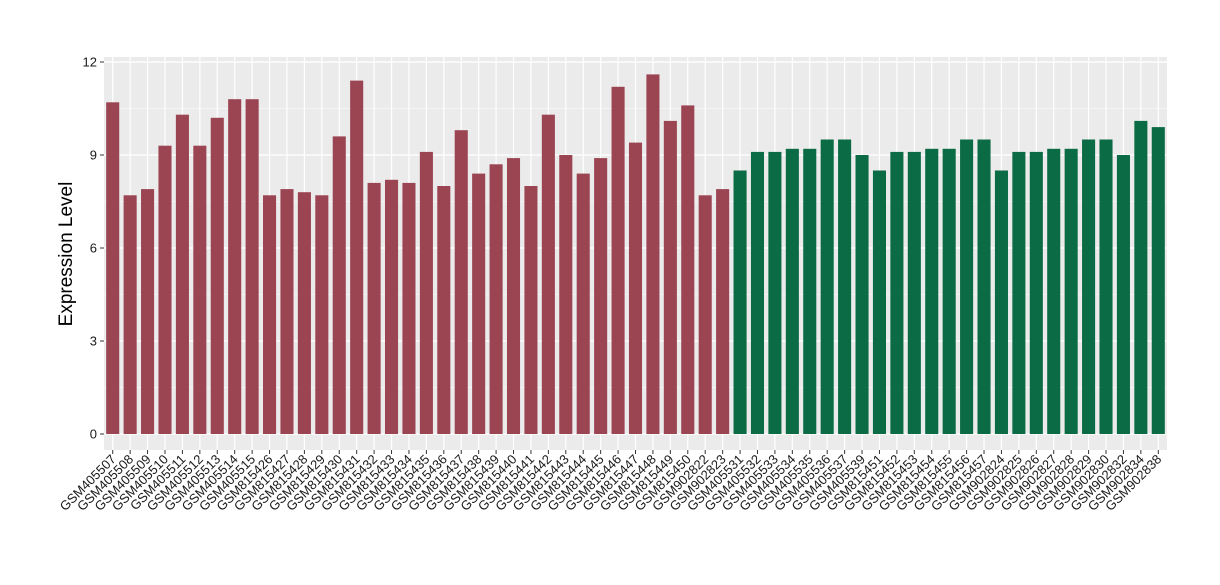  I want to click on y-tick-label: 6, so click(93, 248).